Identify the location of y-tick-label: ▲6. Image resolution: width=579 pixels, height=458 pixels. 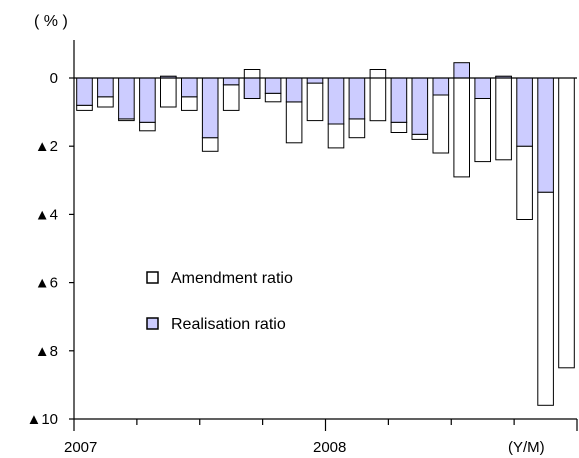
(46, 283).